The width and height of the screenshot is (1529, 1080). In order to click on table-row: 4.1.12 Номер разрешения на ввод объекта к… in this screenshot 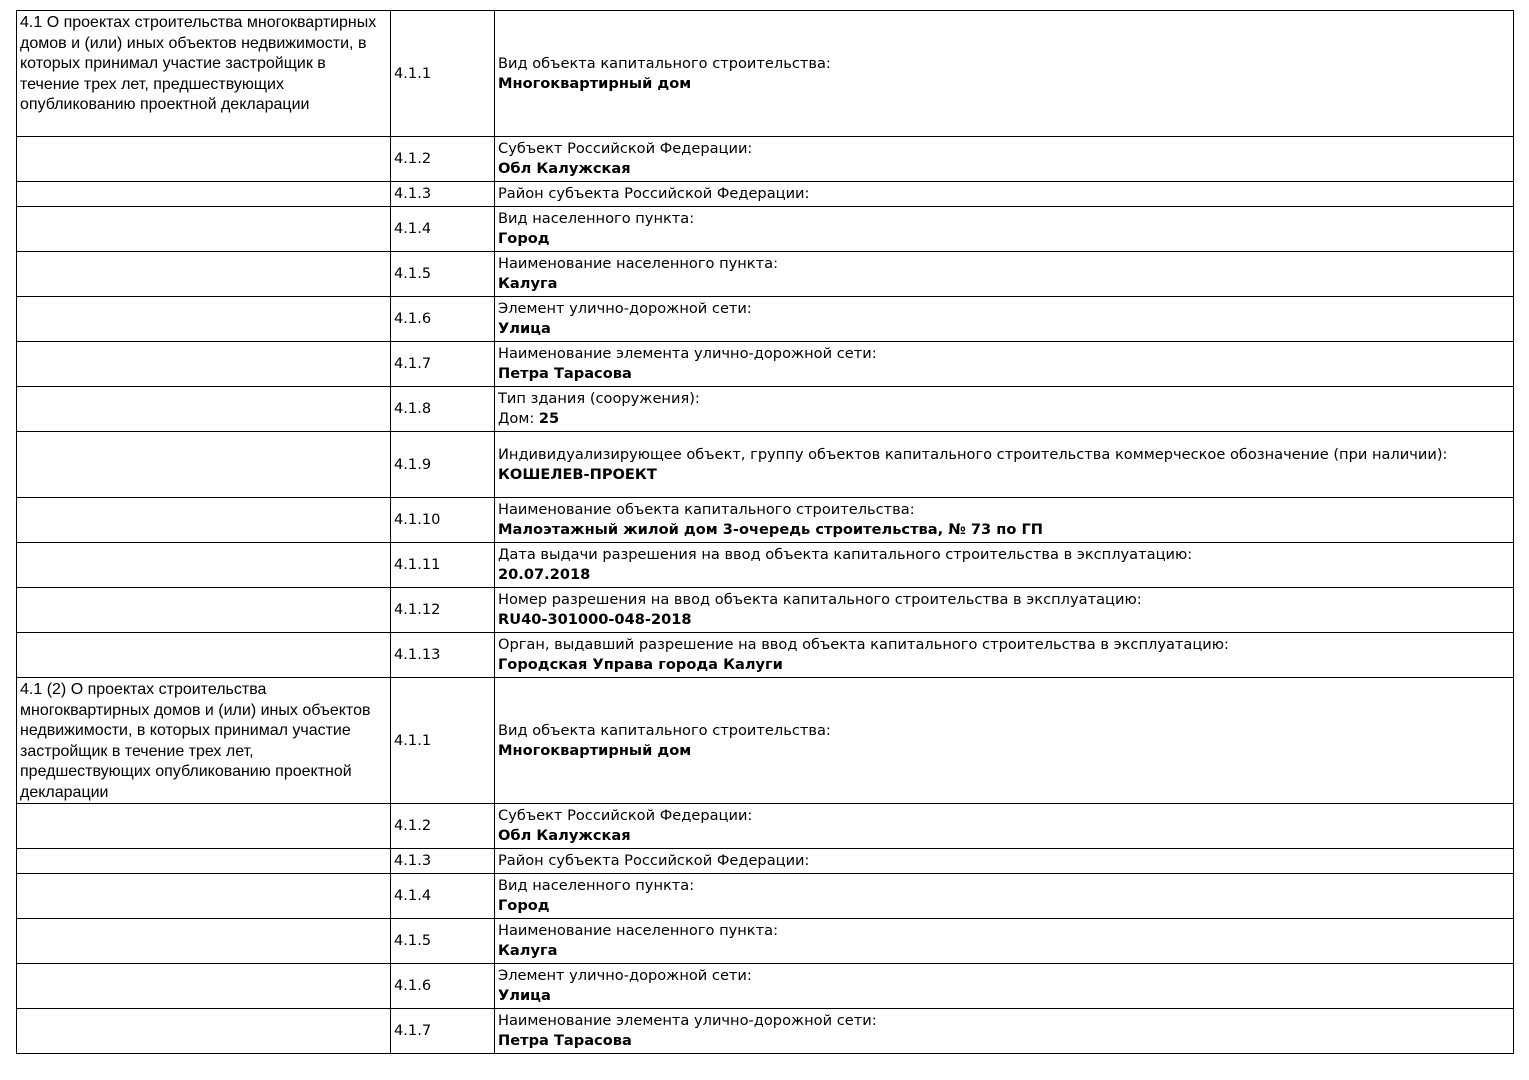, I will do `click(765, 610)`.